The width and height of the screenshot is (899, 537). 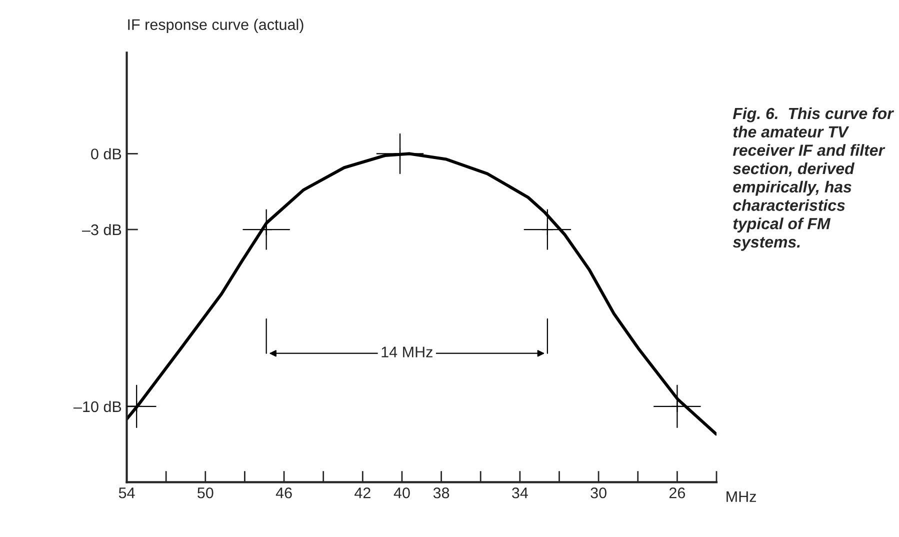 What do you see at coordinates (216, 26) in the screenshot?
I see `chart-title: IF response curve (actual)` at bounding box center [216, 26].